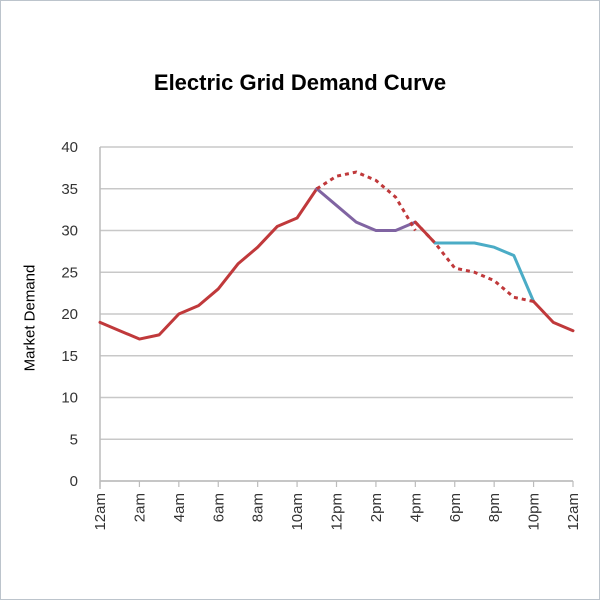 The height and width of the screenshot is (600, 600). I want to click on y-tick-label: 30, so click(69, 231).